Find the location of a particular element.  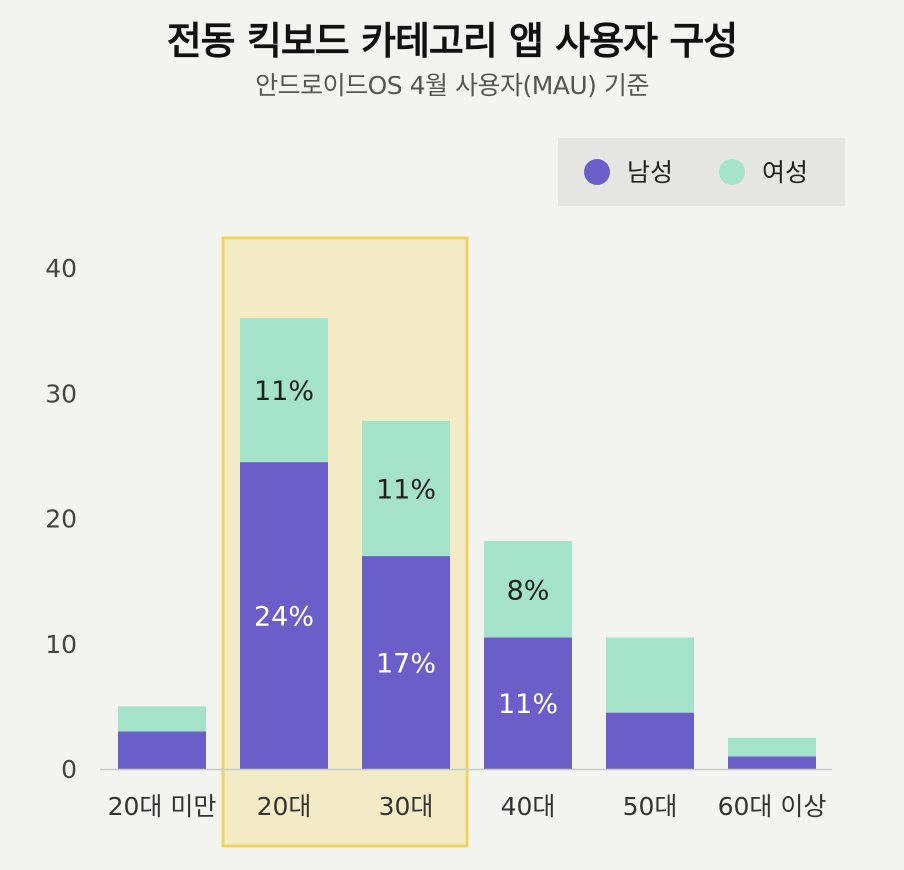

x-tick-label: 50대 is located at coordinates (650, 806).